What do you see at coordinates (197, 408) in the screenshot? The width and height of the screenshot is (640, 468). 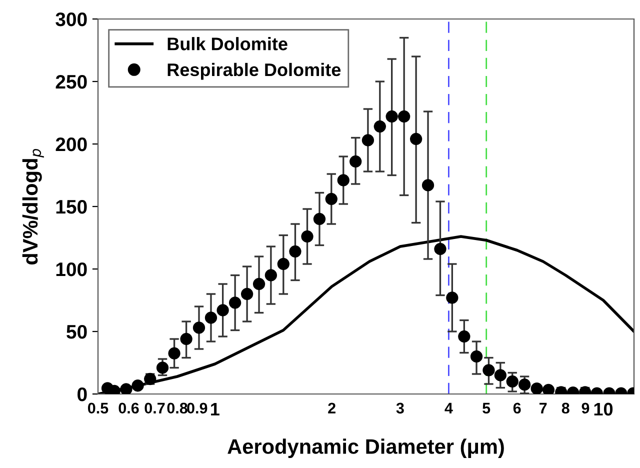 I see `x-tick-label: 0.9` at bounding box center [197, 408].